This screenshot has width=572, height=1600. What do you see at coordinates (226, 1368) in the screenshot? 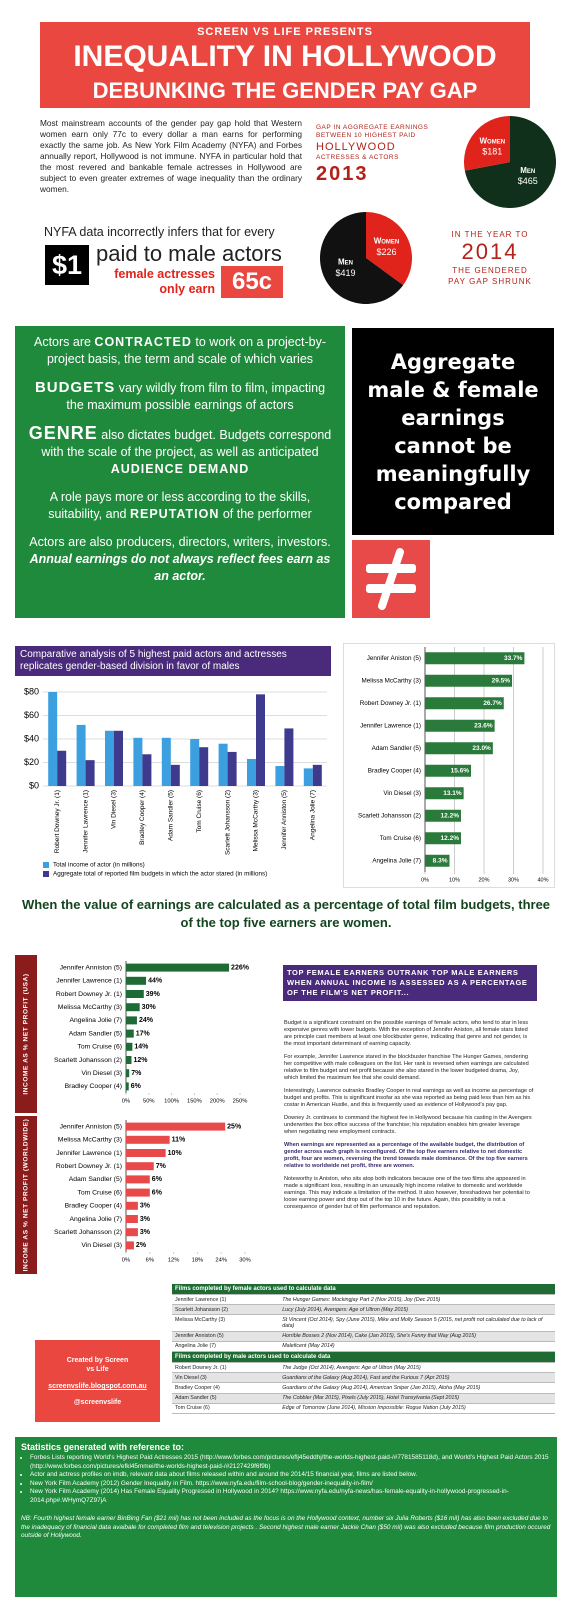
I see `table-cell: Robert Downey Jr. (1)` at bounding box center [226, 1368].